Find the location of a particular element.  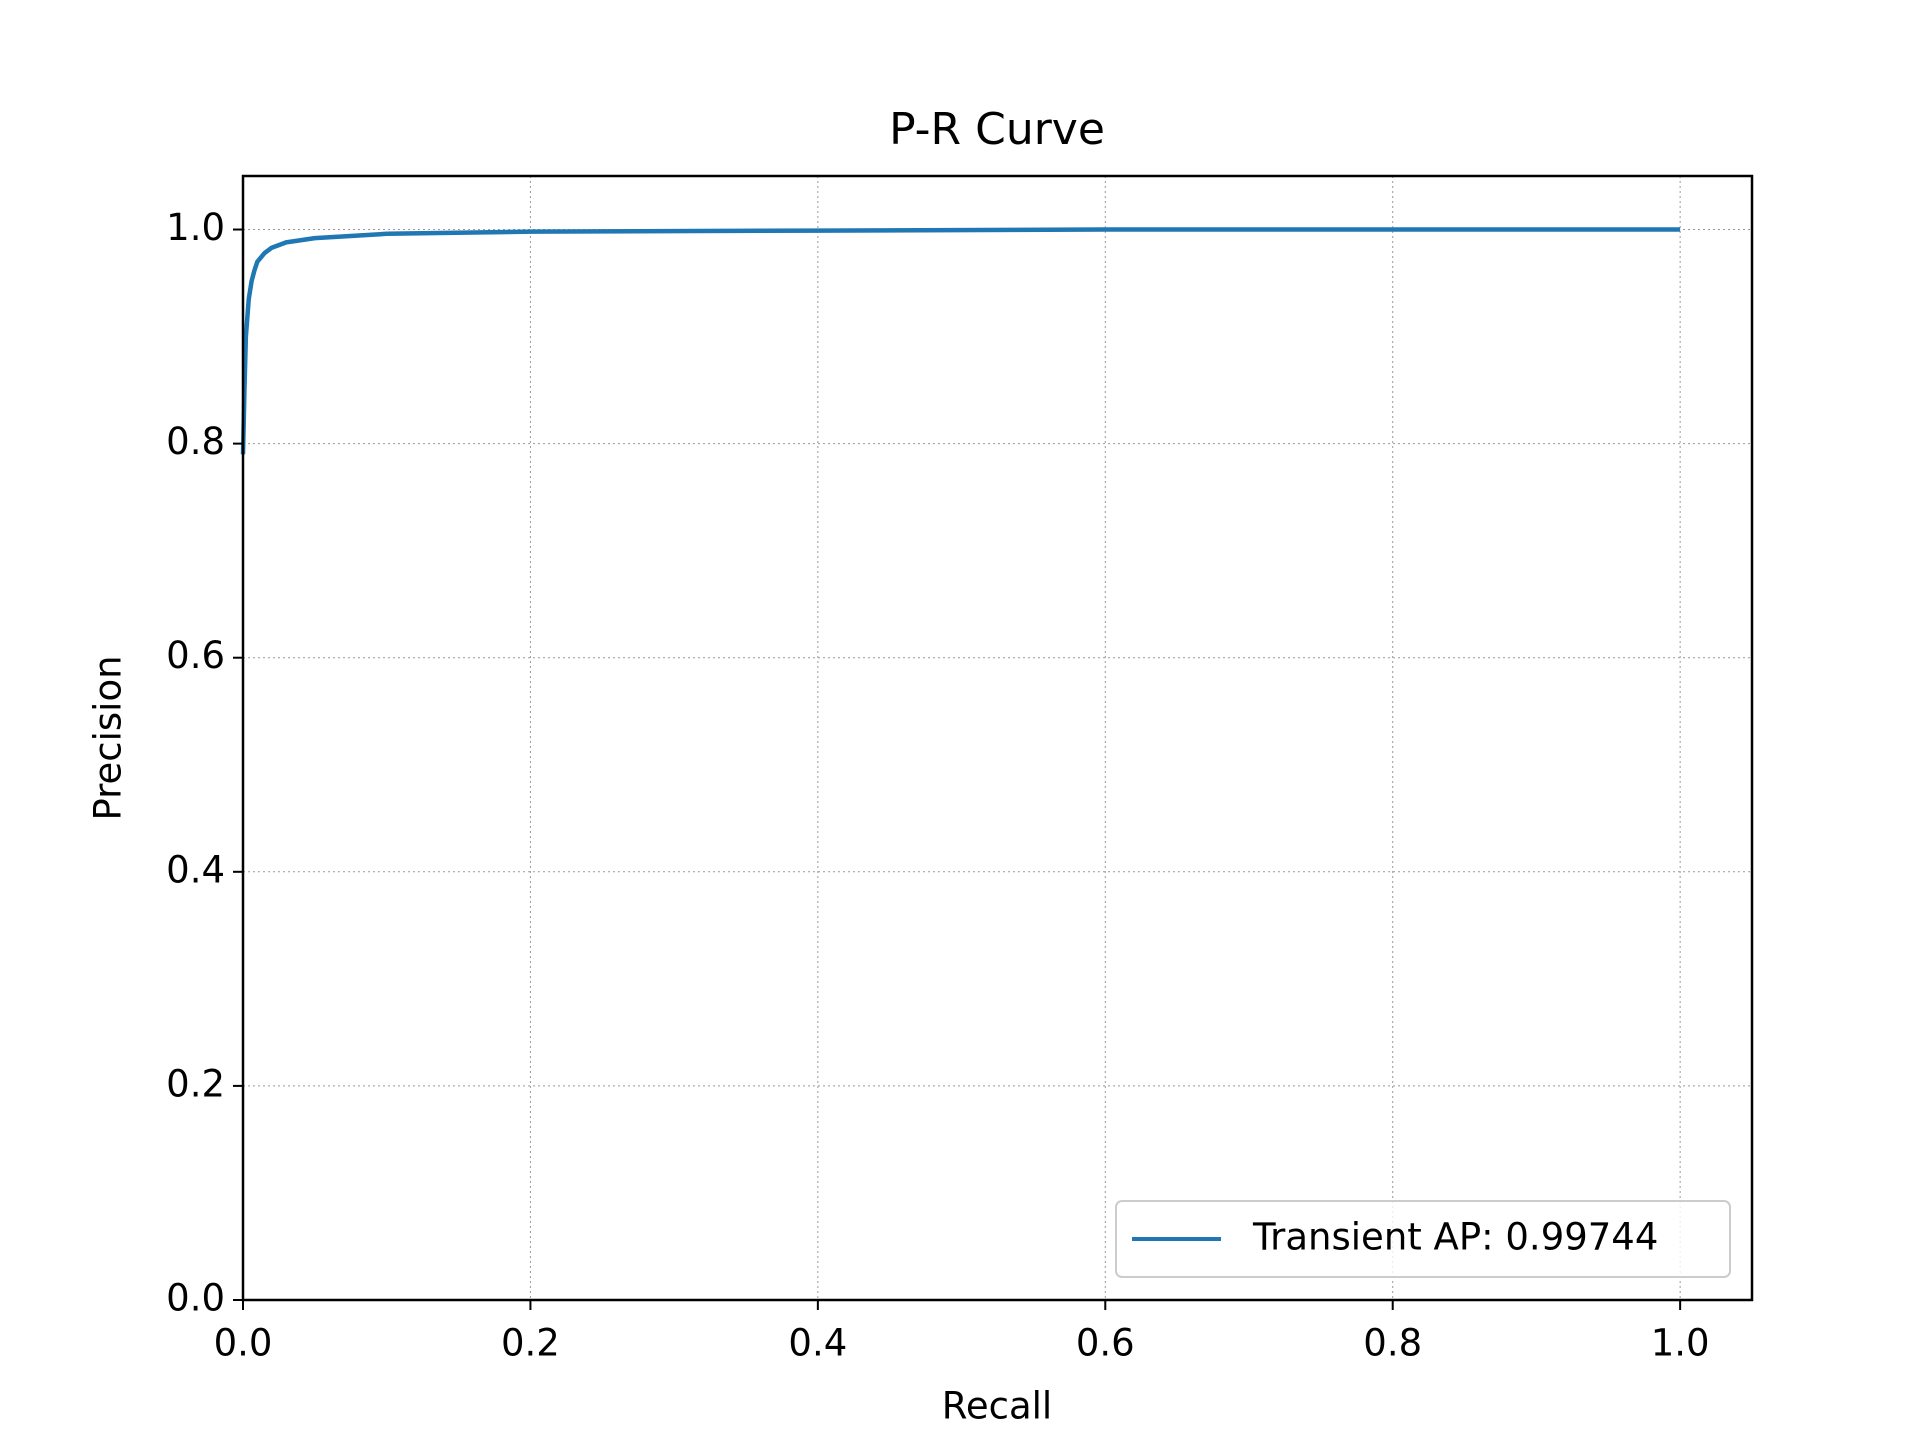

x-axis-label: Recall is located at coordinates (997, 1406).